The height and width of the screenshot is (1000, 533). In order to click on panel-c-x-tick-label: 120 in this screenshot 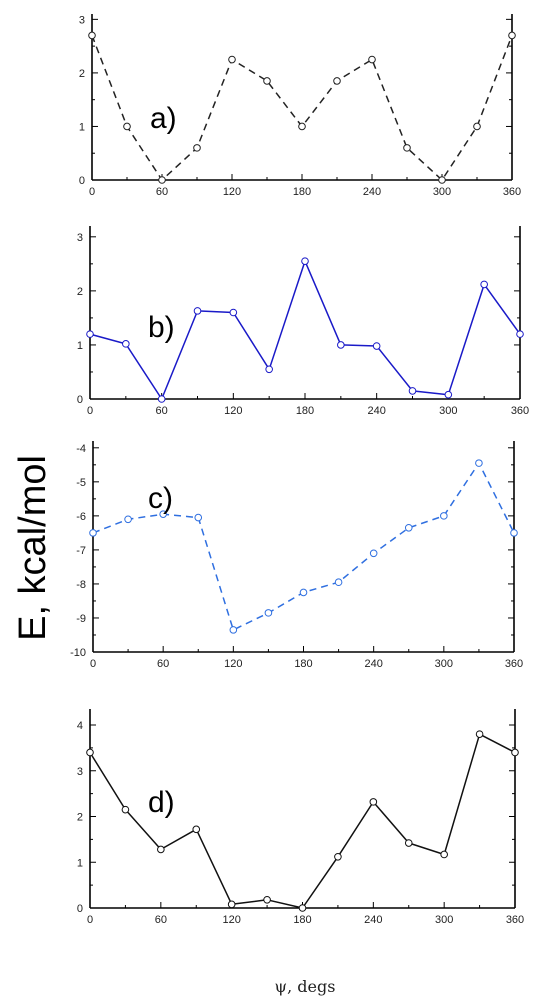, I will do `click(233, 664)`.